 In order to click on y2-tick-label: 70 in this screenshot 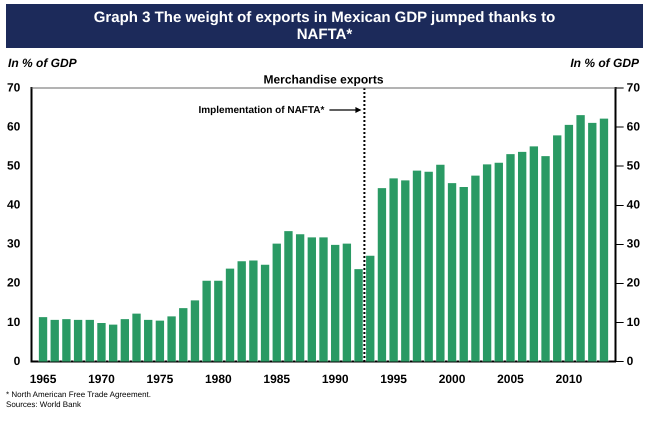, I will do `click(633, 87)`.